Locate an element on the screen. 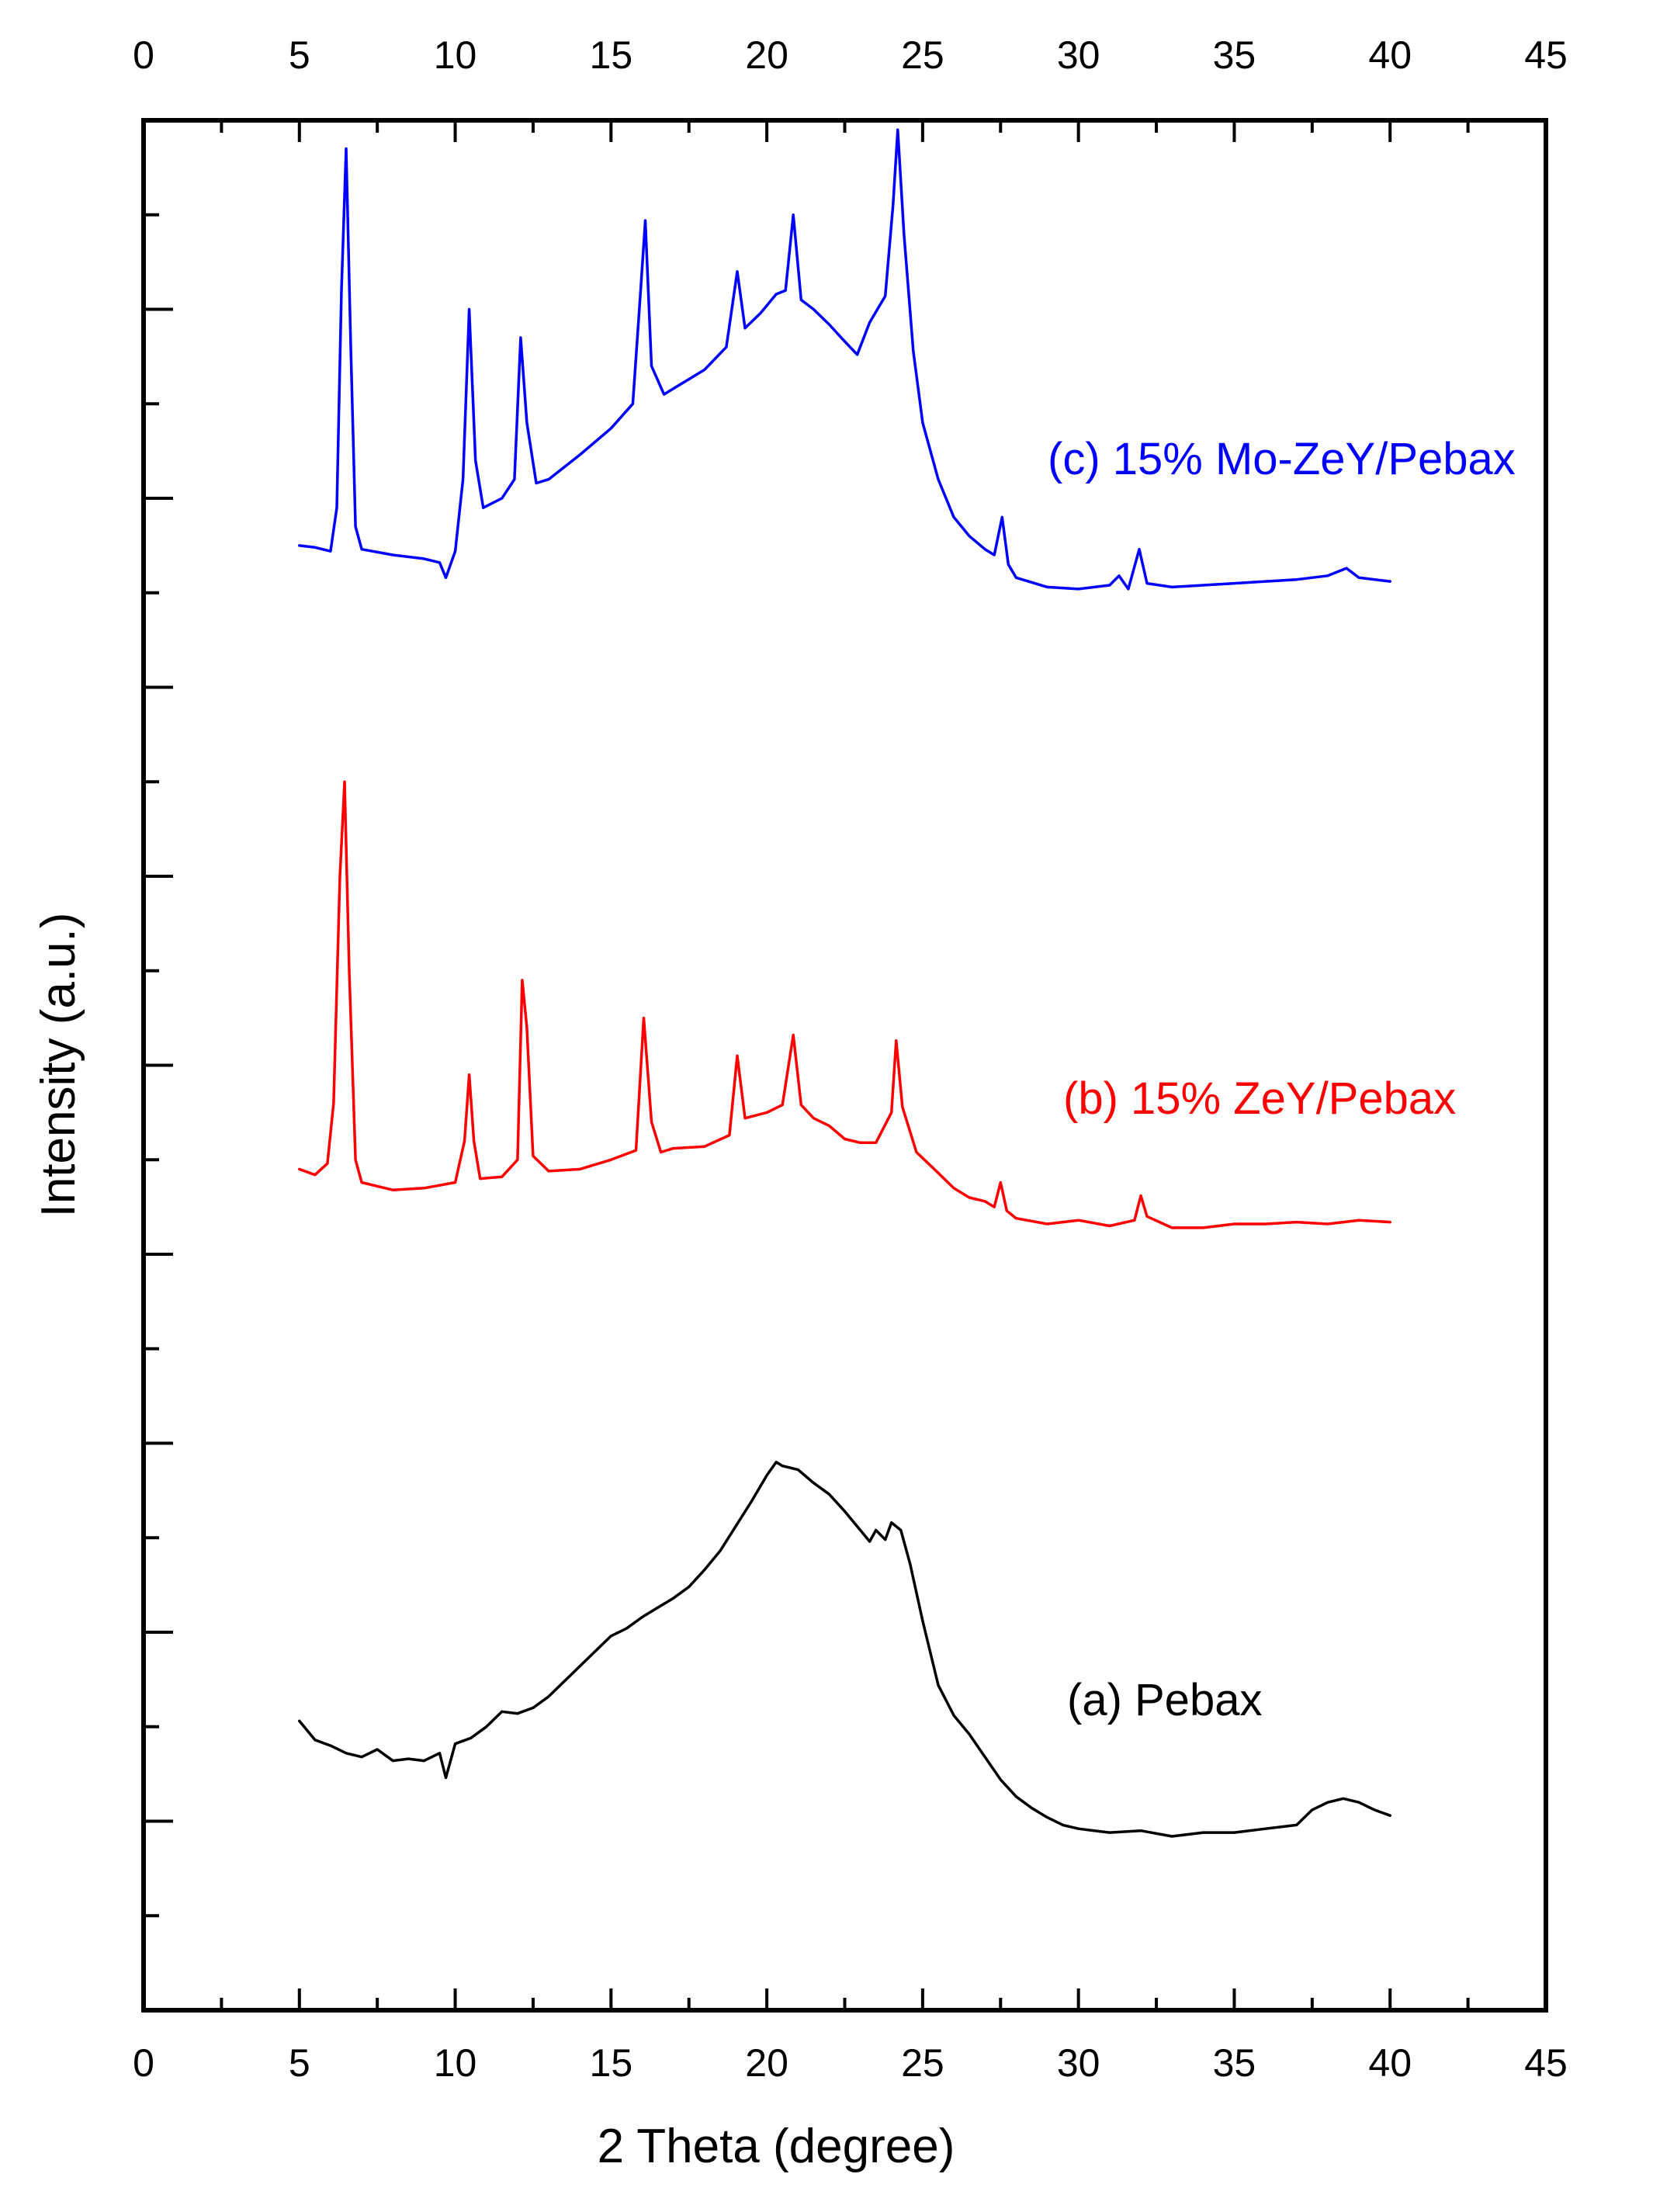  series-label-b: (b) 15% ZeY/Pebax is located at coordinates (1259, 1098).